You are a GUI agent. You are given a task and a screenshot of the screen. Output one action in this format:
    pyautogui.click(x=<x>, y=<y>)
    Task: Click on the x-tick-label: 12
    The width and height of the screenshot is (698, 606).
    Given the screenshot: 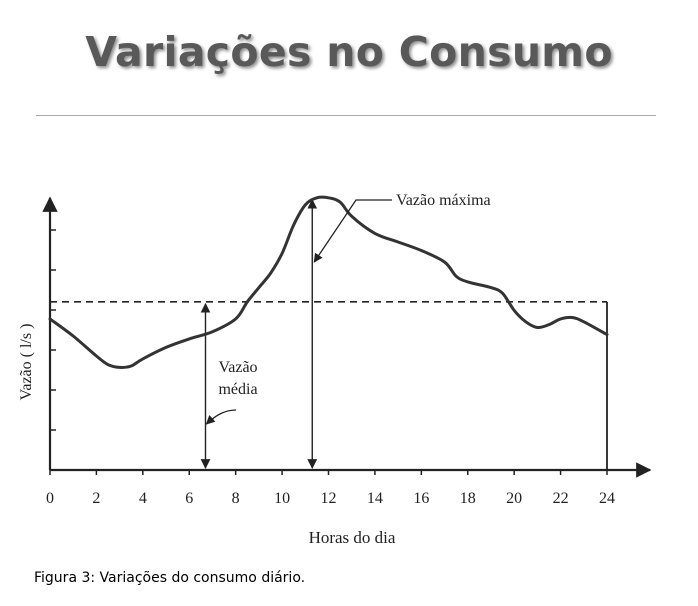 What is the action you would take?
    pyautogui.click(x=329, y=498)
    